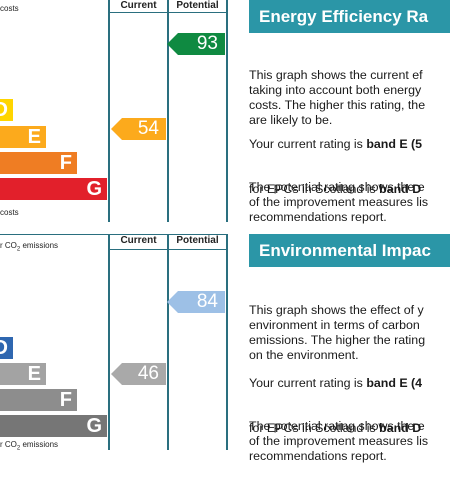  Describe the element at coordinates (114, 234) in the screenshot. I see `environmental-top-rule` at that location.